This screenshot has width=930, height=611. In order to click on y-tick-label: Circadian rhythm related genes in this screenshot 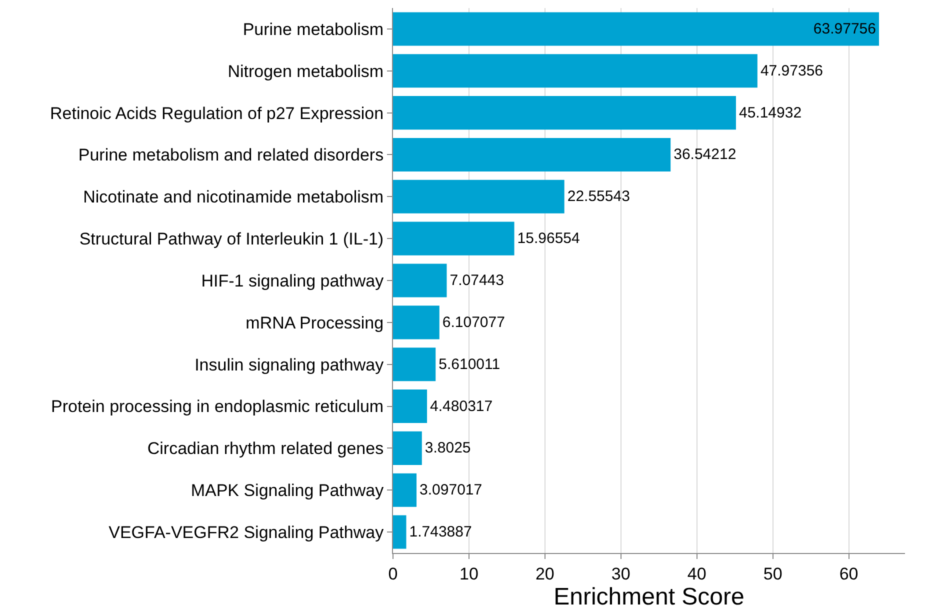, I will do `click(265, 448)`.